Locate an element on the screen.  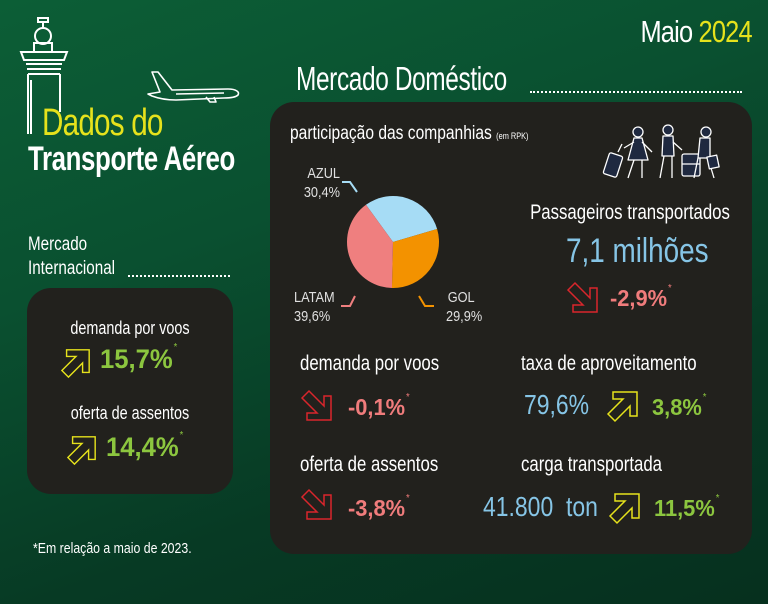
pie-slice-azul is located at coordinates (401, 219).